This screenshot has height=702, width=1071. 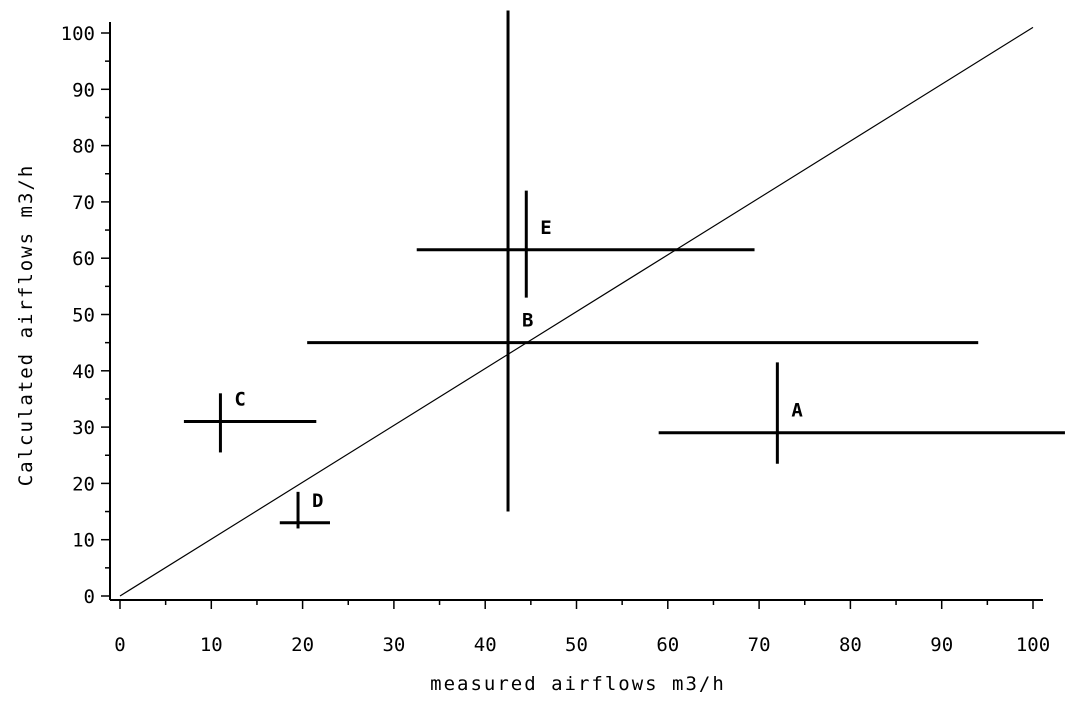 What do you see at coordinates (83, 90) in the screenshot?
I see `y-tick-label: 90` at bounding box center [83, 90].